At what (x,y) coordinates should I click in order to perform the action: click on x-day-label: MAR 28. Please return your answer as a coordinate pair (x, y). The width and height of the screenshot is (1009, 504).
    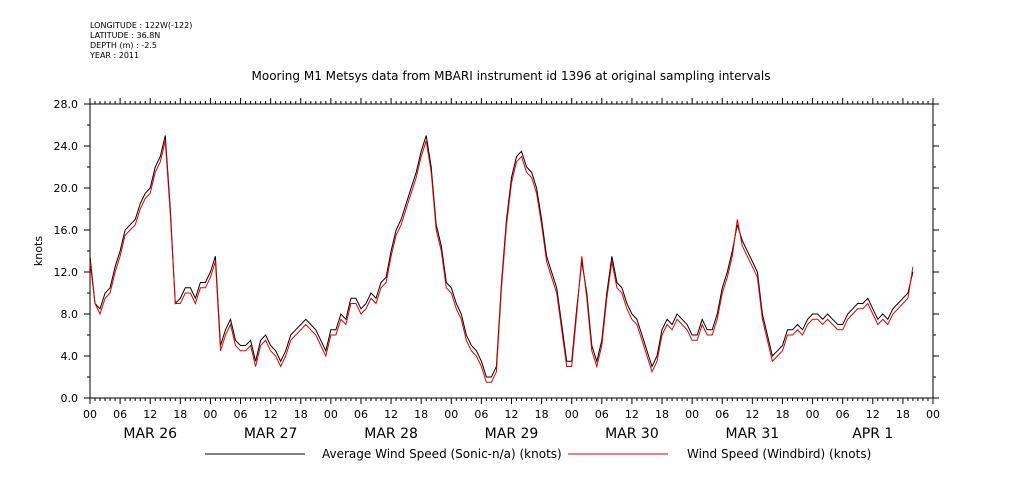
    Looking at the image, I should click on (391, 434).